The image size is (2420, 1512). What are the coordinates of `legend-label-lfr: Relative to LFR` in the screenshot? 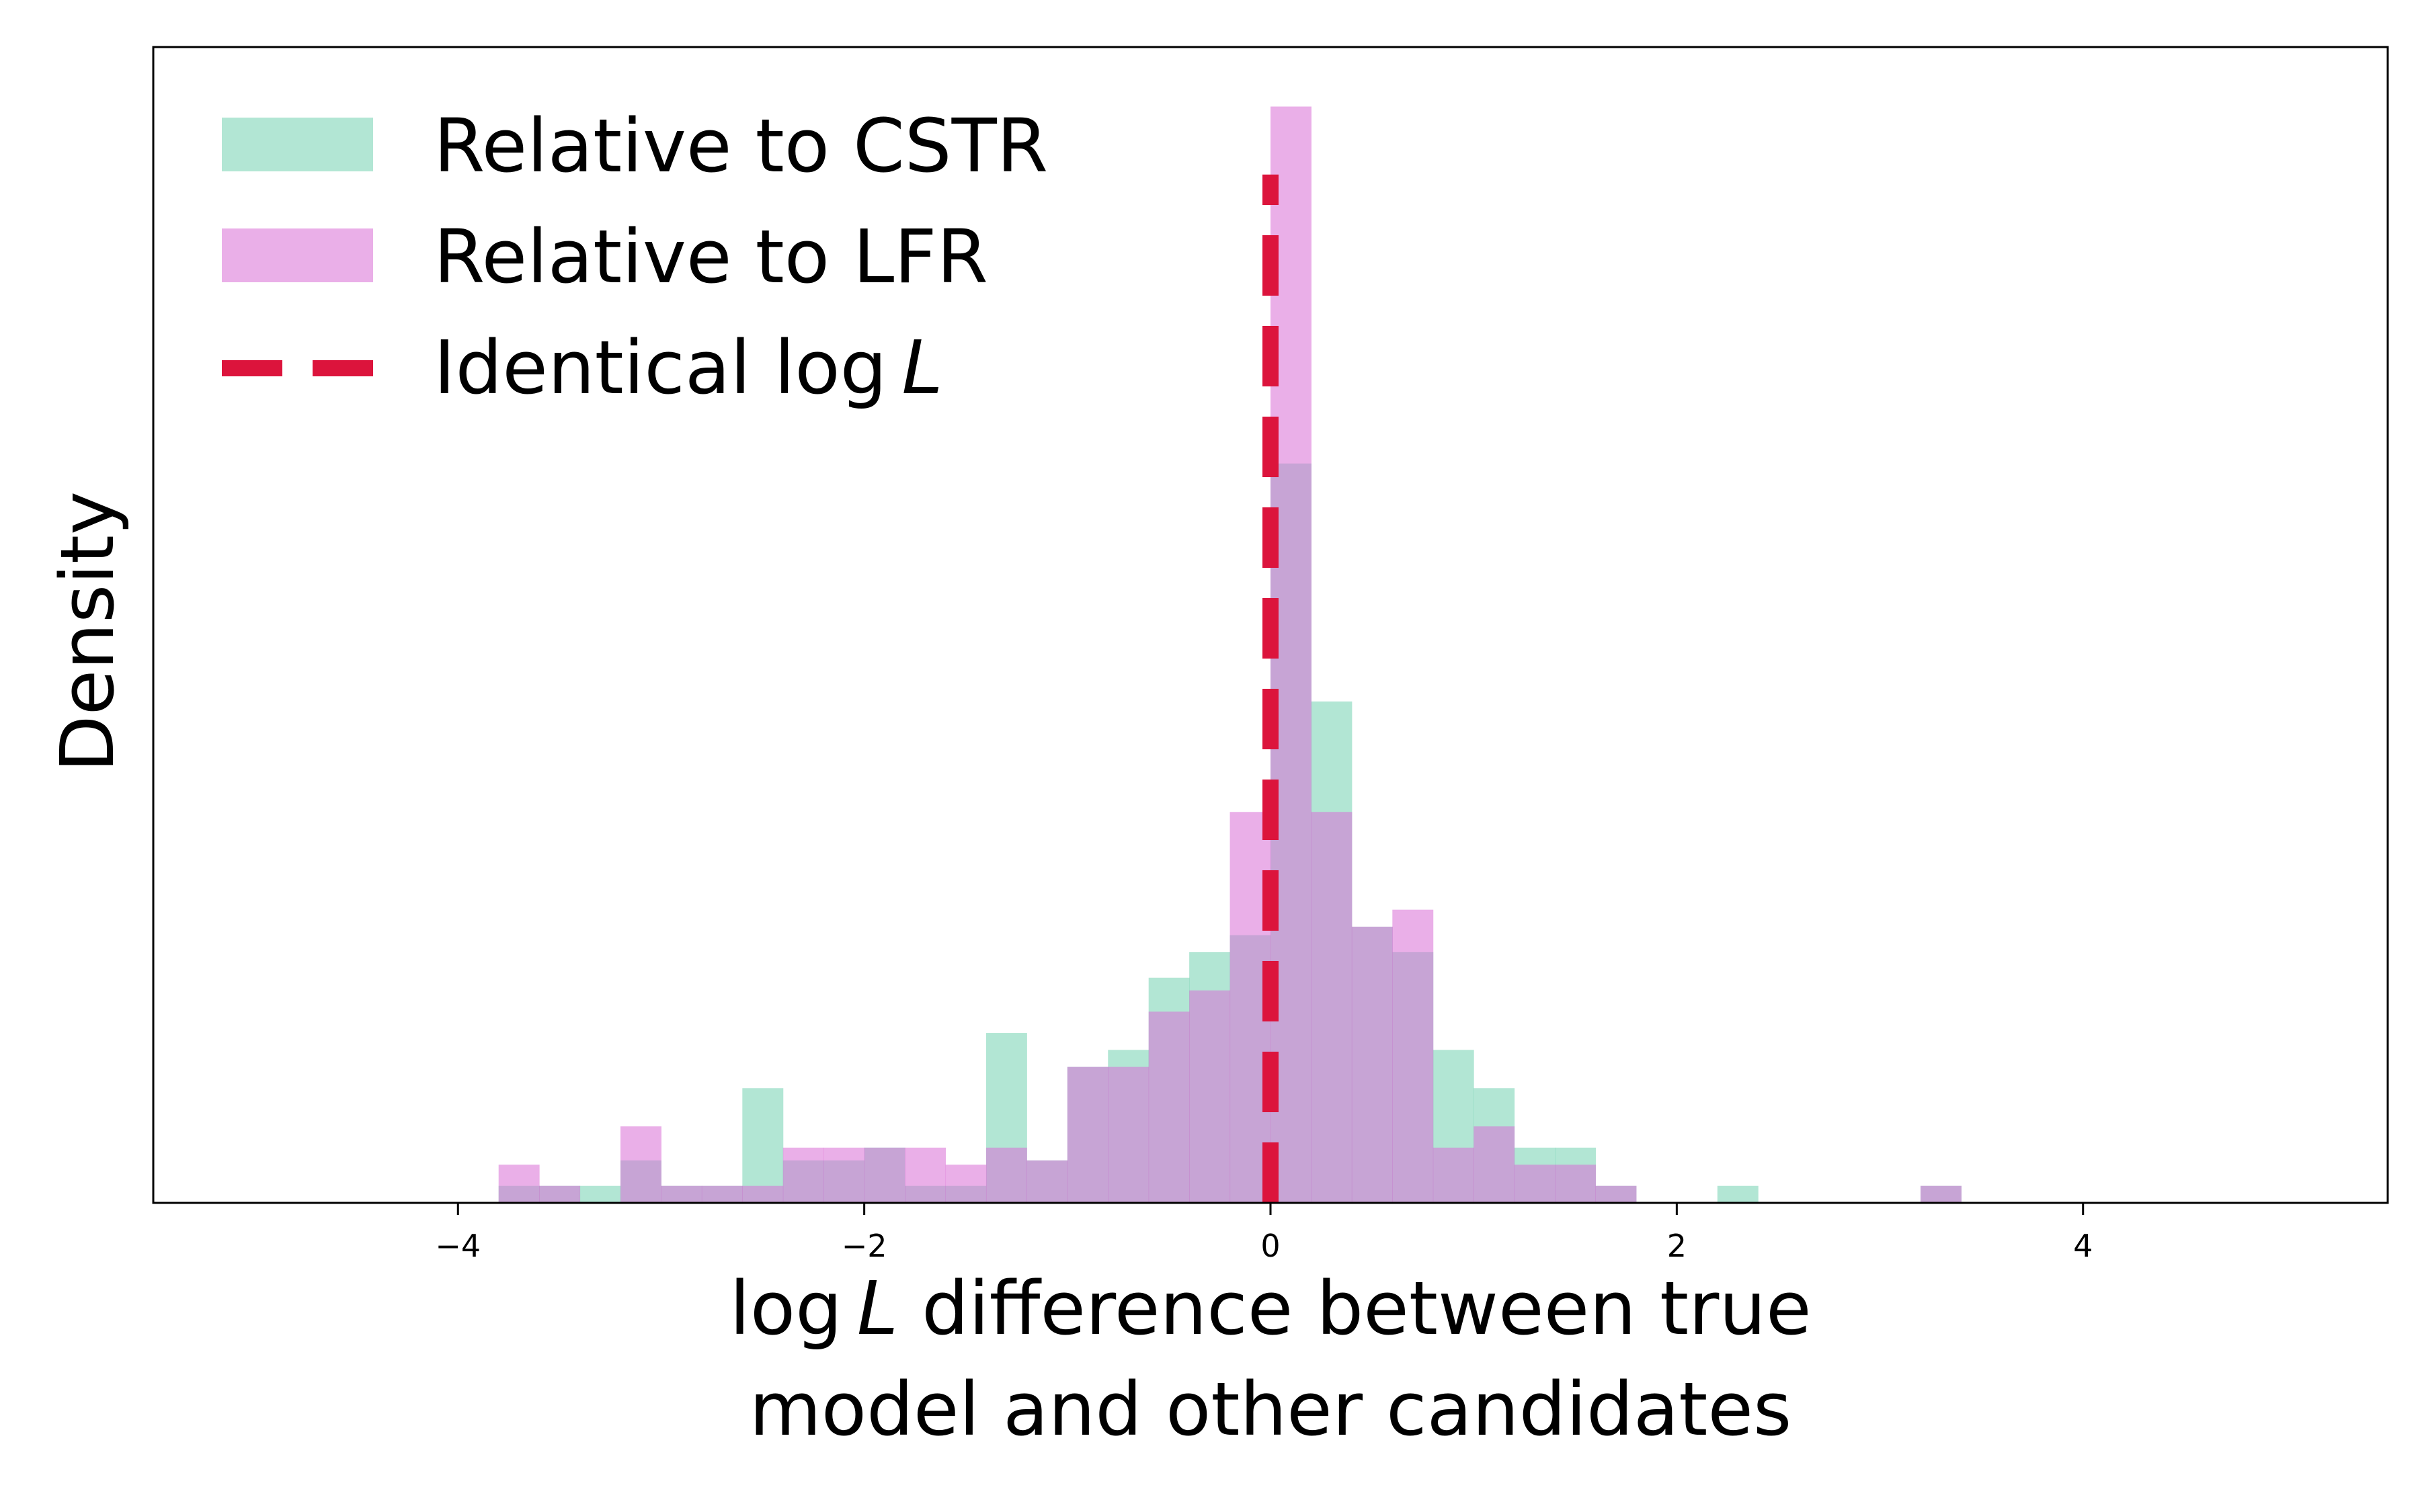 It's located at (711, 257).